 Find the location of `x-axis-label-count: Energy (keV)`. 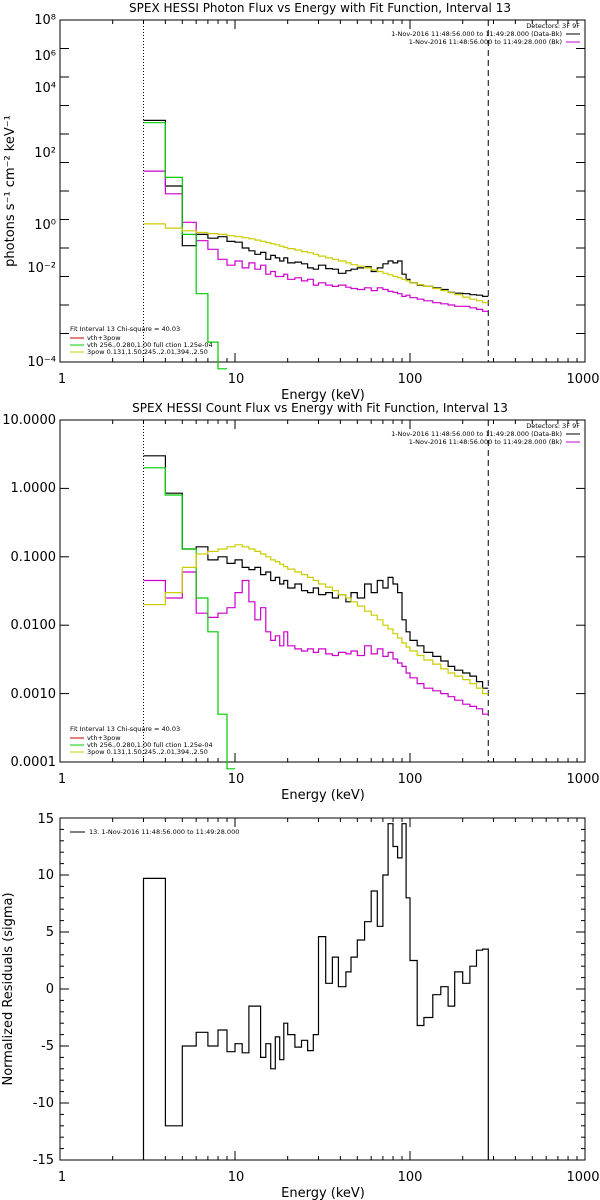

x-axis-label-count: Energy (keV) is located at coordinates (323, 795).